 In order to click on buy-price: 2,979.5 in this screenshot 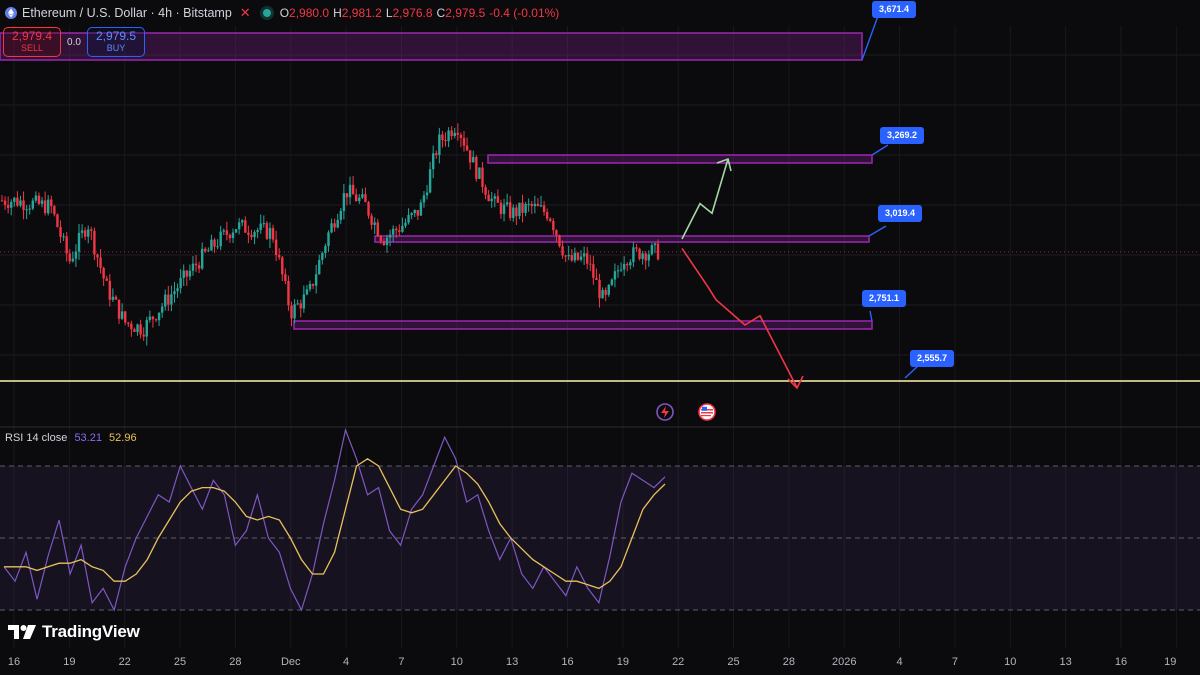, I will do `click(116, 36)`.